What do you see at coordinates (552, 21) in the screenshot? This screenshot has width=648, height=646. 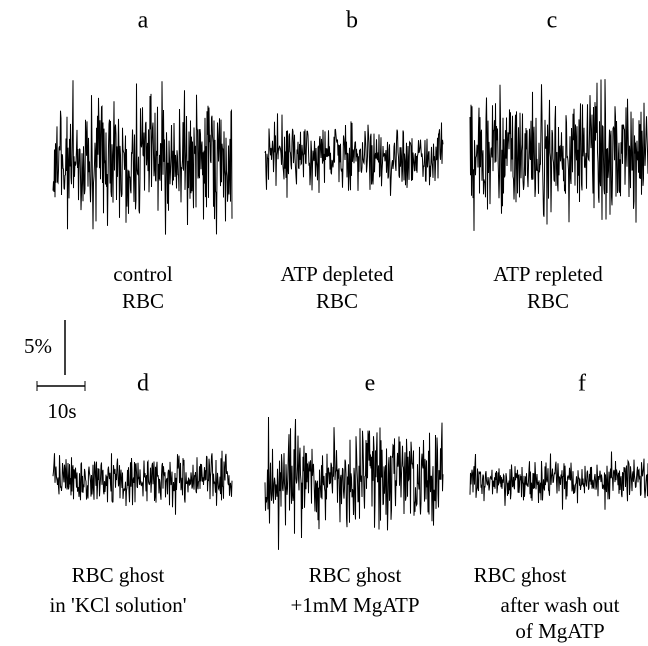 I see `panel-letter: c` at bounding box center [552, 21].